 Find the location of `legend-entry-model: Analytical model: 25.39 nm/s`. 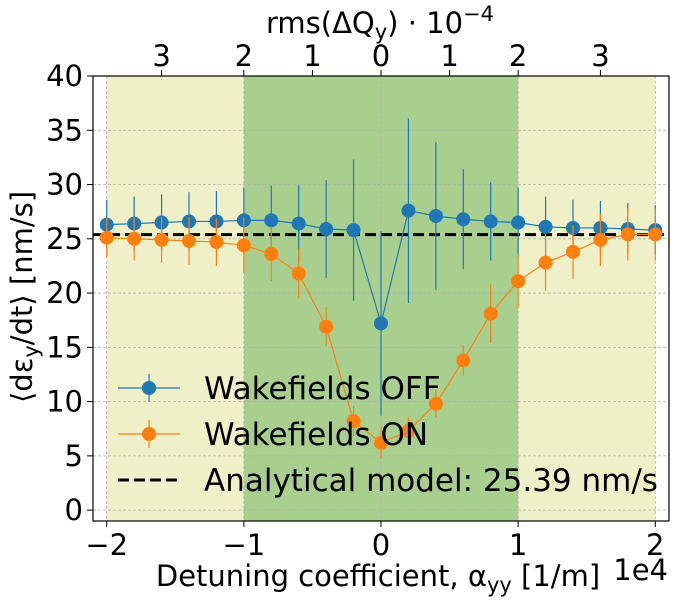

legend-entry-model: Analytical model: 25.39 nm/s is located at coordinates (388, 481).